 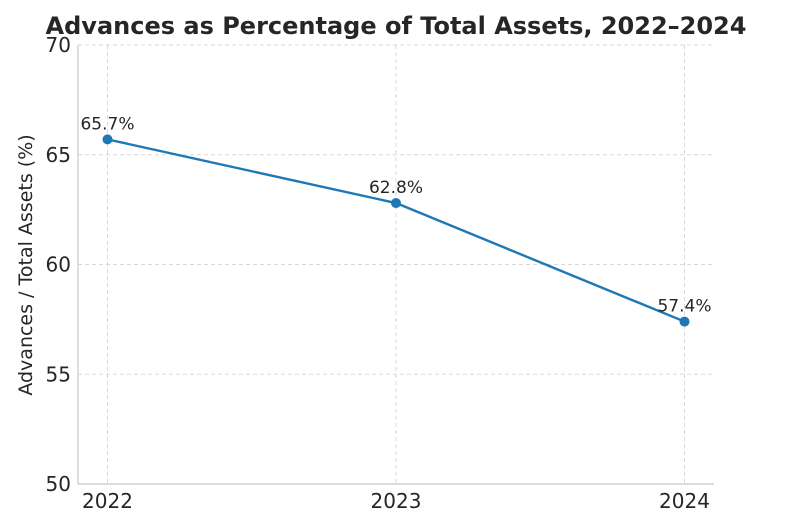 What do you see at coordinates (396, 188) in the screenshot?
I see `data-label: 62.8%` at bounding box center [396, 188].